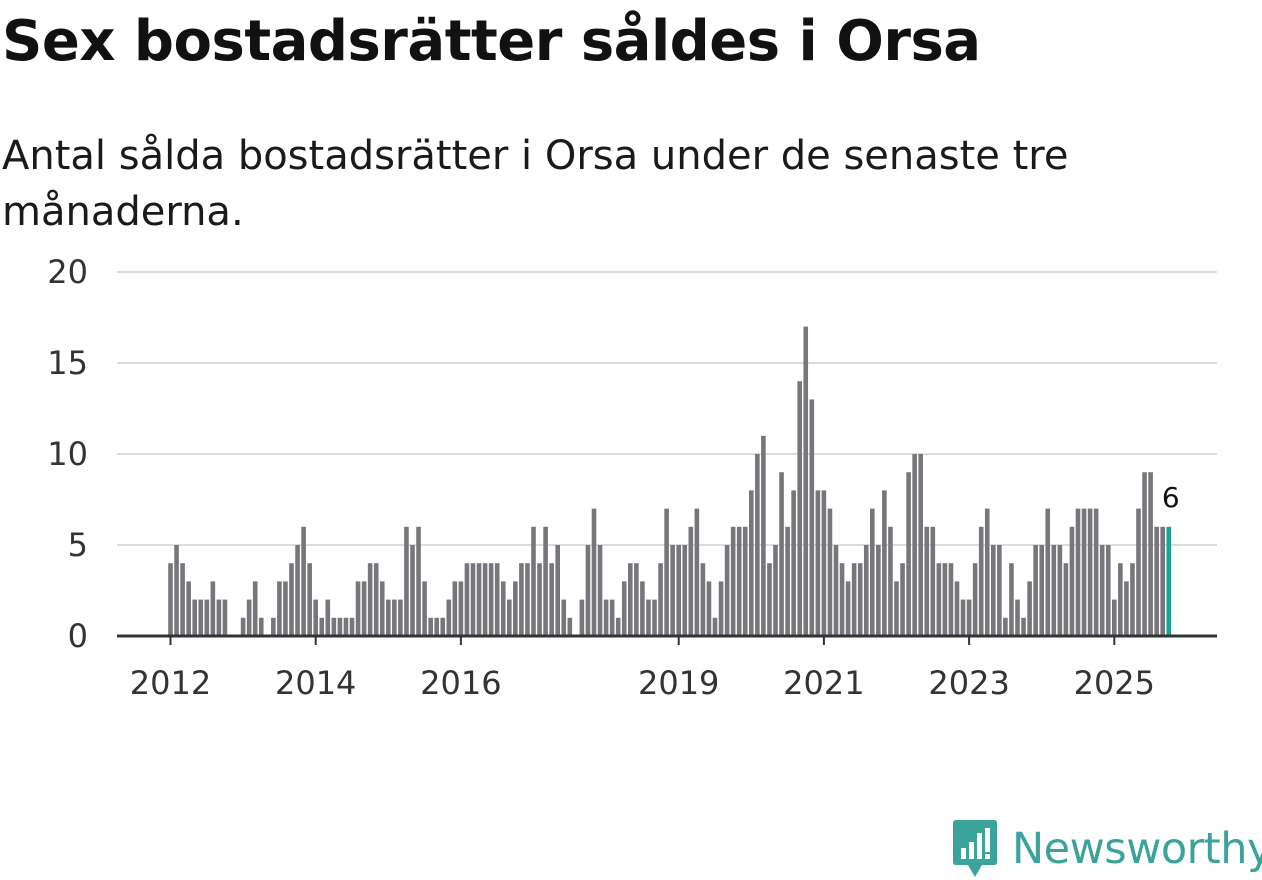 The image size is (1262, 880). What do you see at coordinates (1137, 849) in the screenshot?
I see `brand-name: Newsworthy` at bounding box center [1137, 849].